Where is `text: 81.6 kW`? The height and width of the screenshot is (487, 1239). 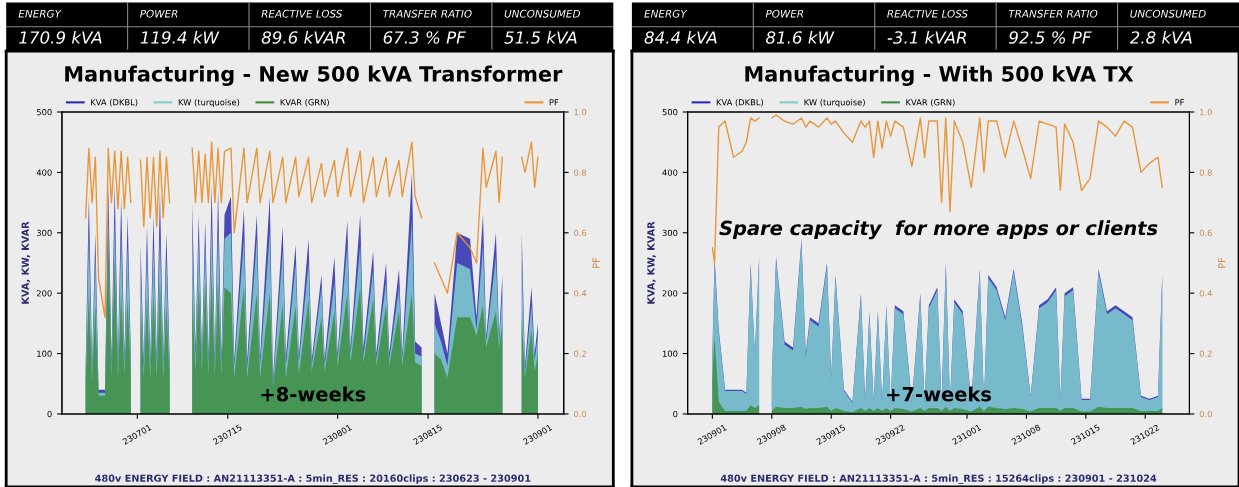 text: 81.6 kW is located at coordinates (800, 37).